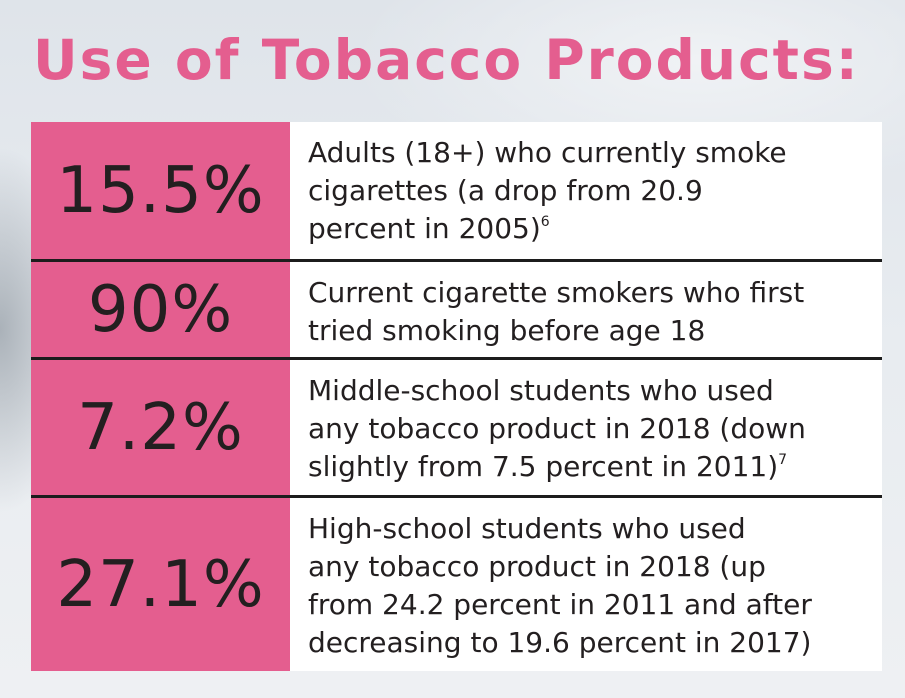 This screenshot has height=698, width=905. What do you see at coordinates (505, 190) in the screenshot?
I see `stat-line: cigarettes (a drop from 20.9` at bounding box center [505, 190].